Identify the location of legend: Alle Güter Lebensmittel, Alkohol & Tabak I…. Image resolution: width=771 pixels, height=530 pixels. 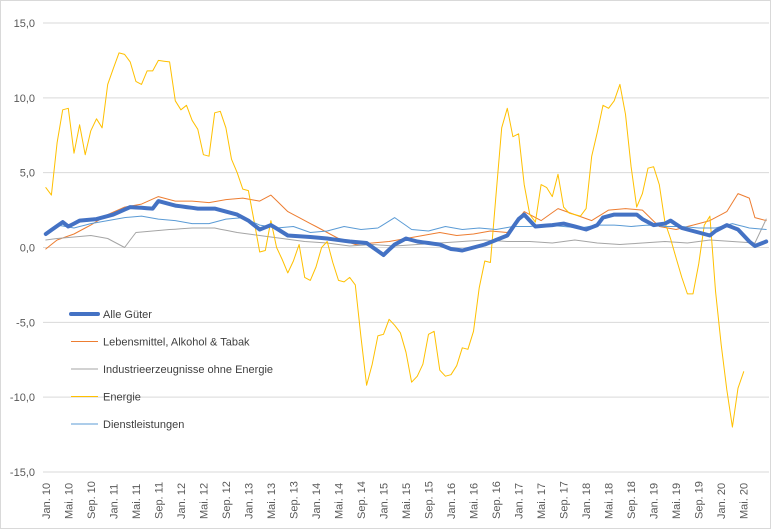
(171, 370).